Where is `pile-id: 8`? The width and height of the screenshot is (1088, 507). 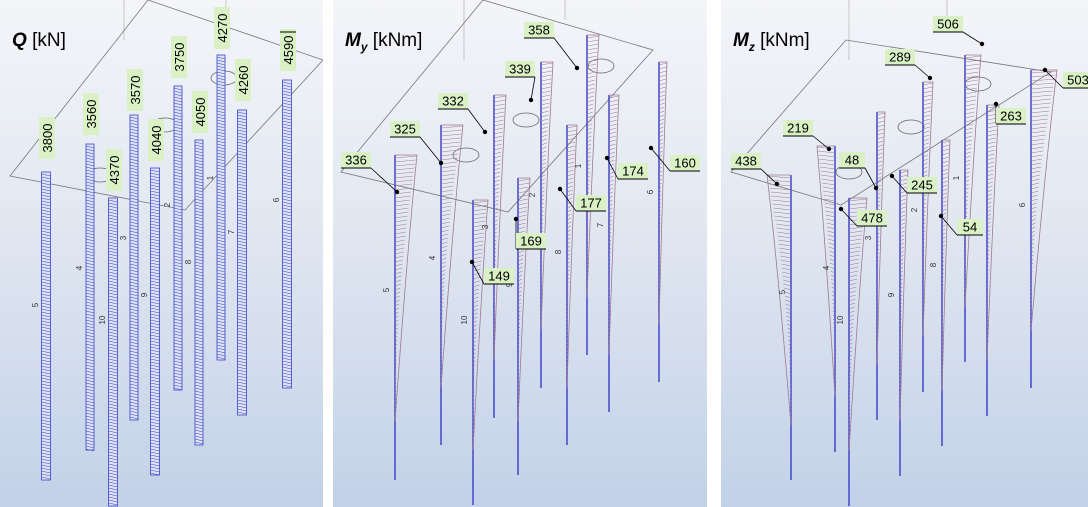
pile-id: 8 is located at coordinates (933, 264).